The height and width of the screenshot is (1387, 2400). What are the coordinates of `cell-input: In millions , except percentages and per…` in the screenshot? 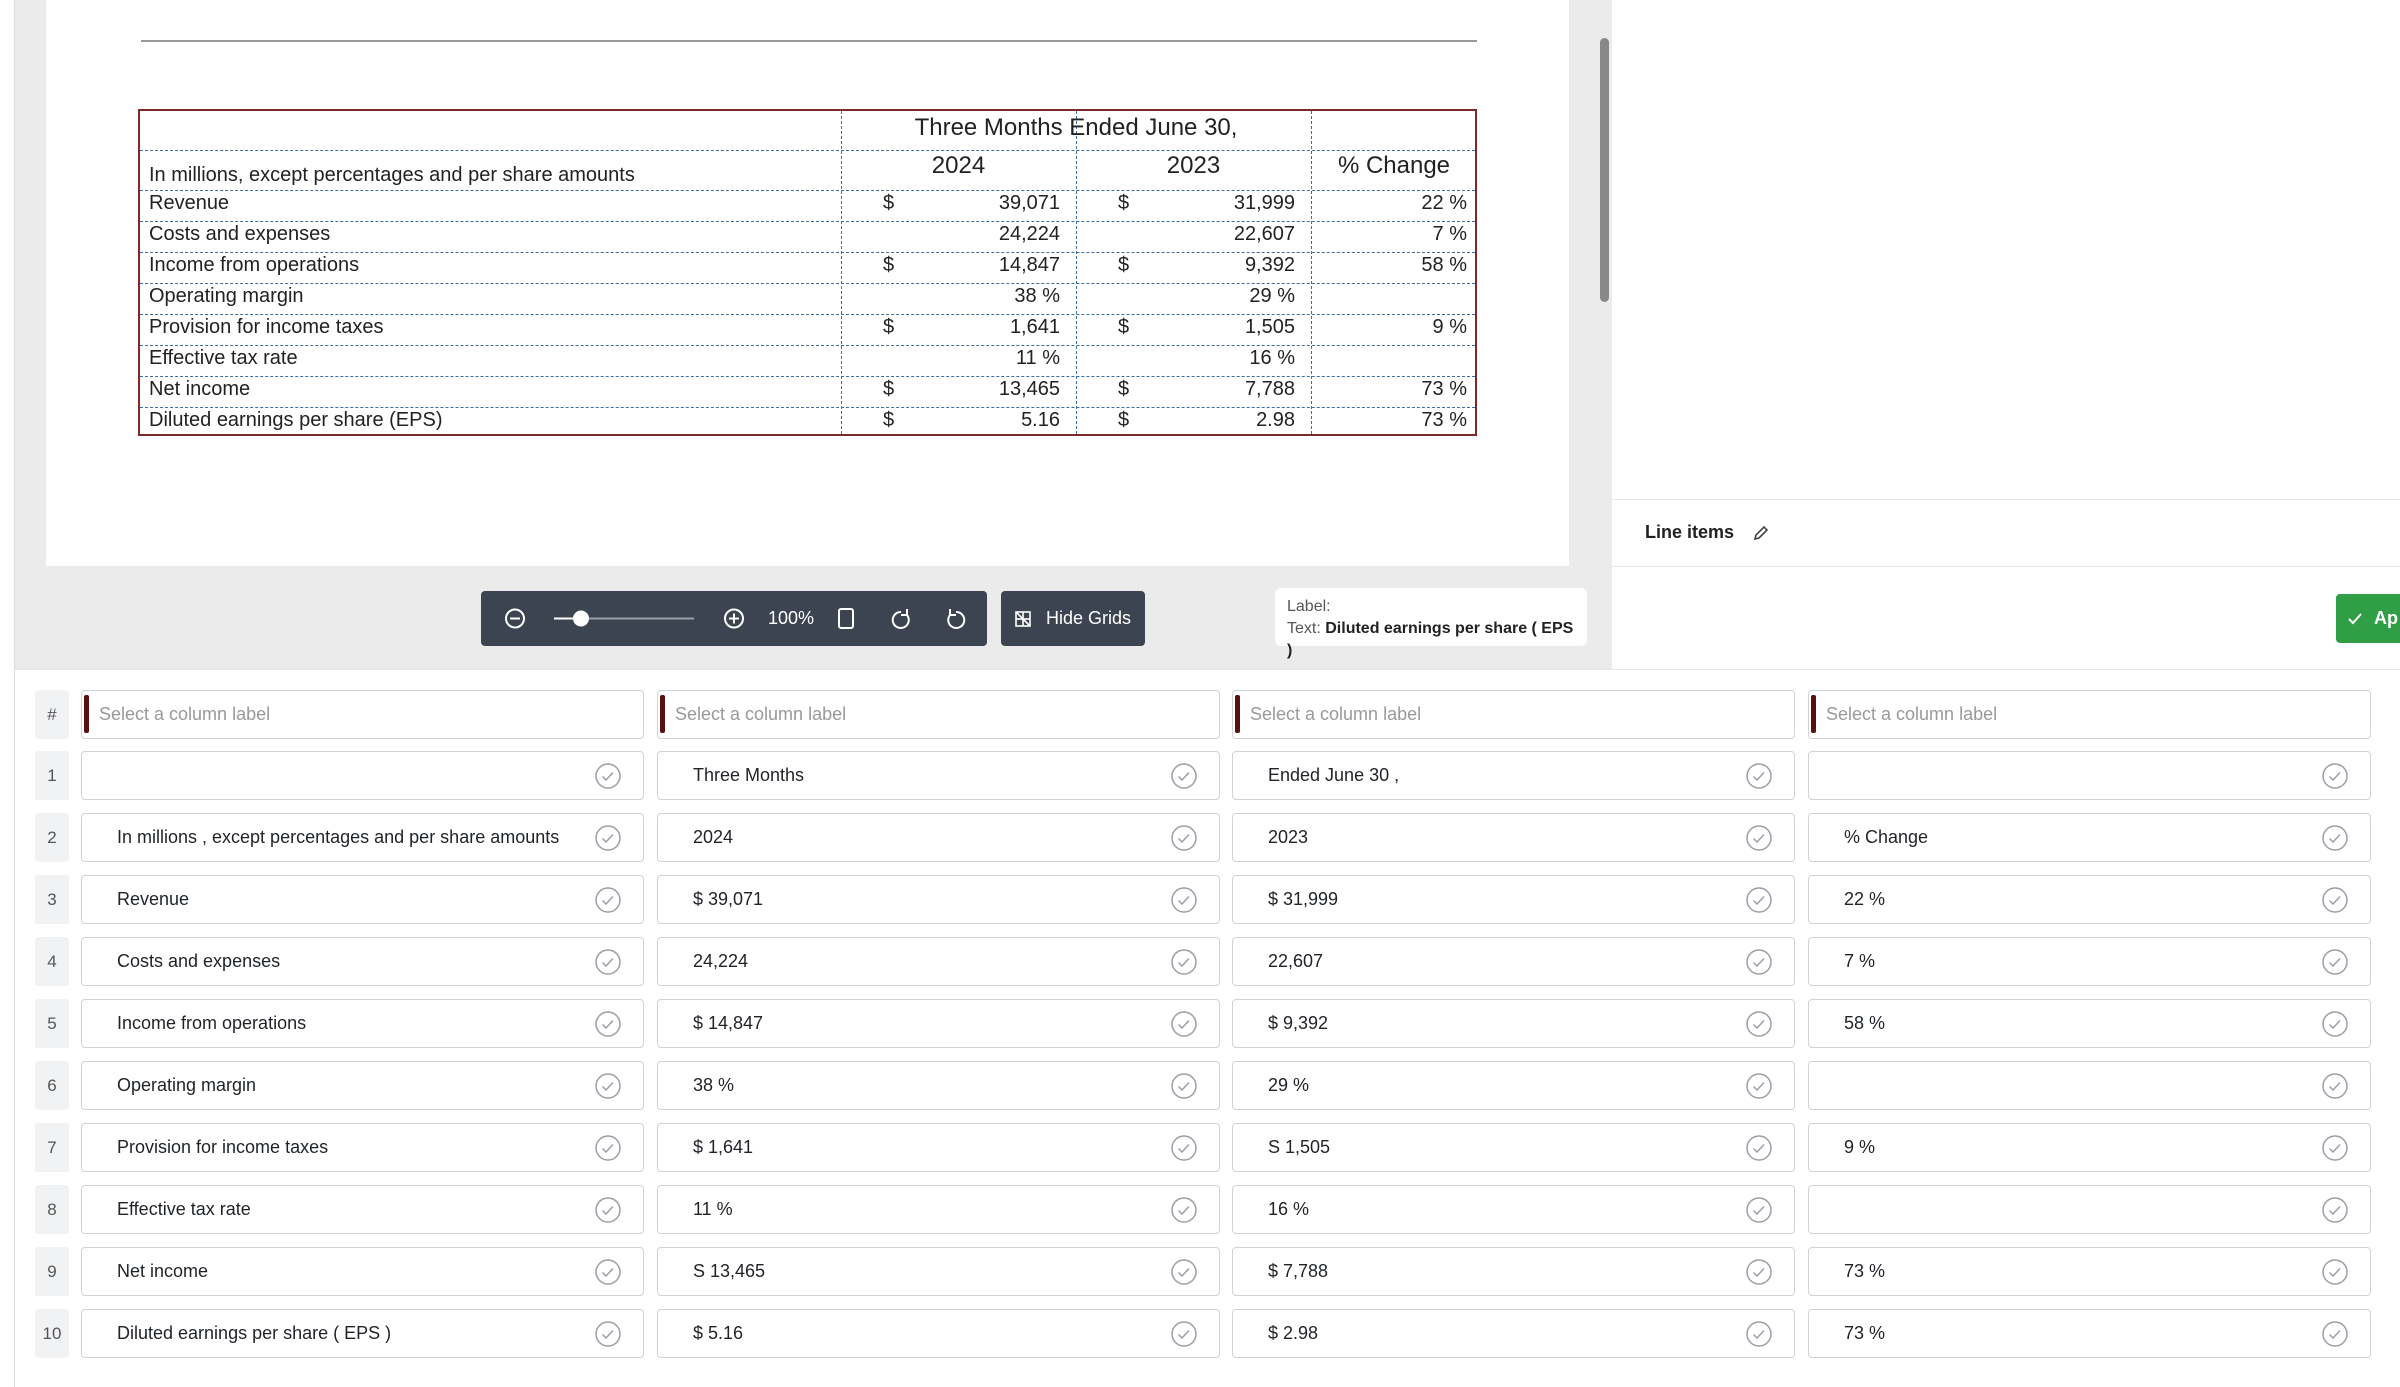 It's located at (362, 837).